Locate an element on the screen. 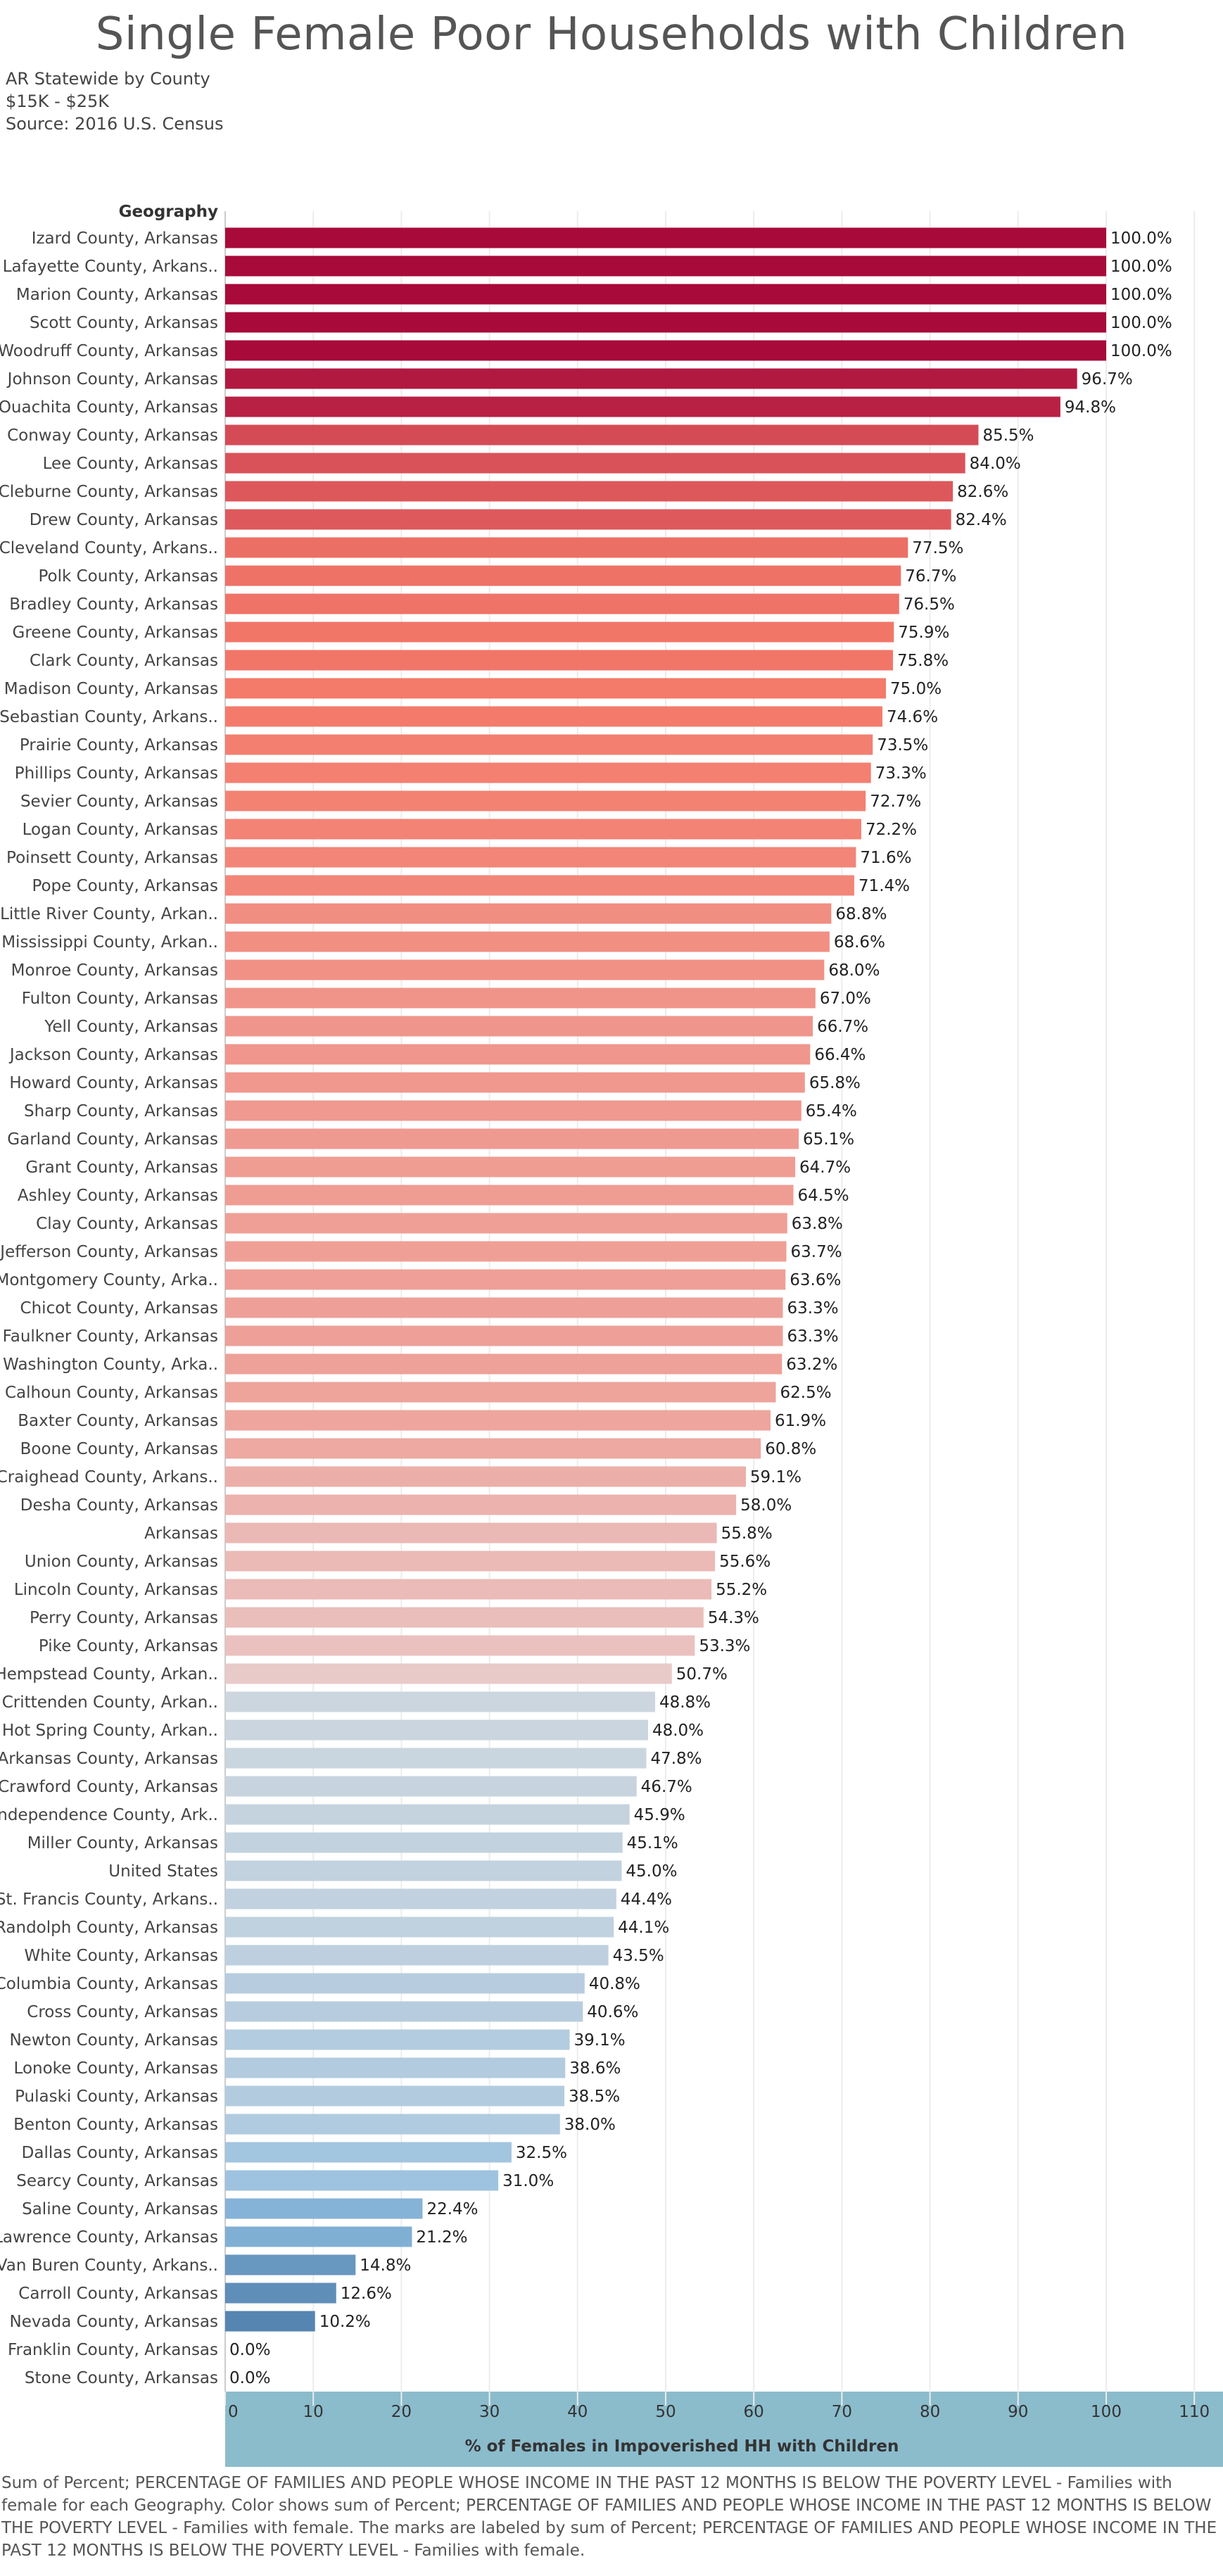 This screenshot has height=2576, width=1223. bar-row: Jefferson County, Arkansas 63.7% is located at coordinates (421, 1251).